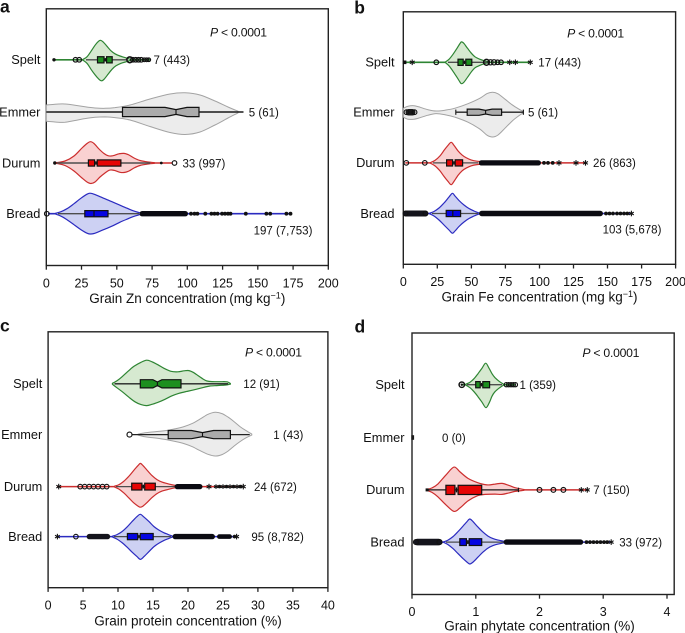 This screenshot has height=633, width=685. What do you see at coordinates (359, 9) in the screenshot?
I see `svg-text: b` at bounding box center [359, 9].